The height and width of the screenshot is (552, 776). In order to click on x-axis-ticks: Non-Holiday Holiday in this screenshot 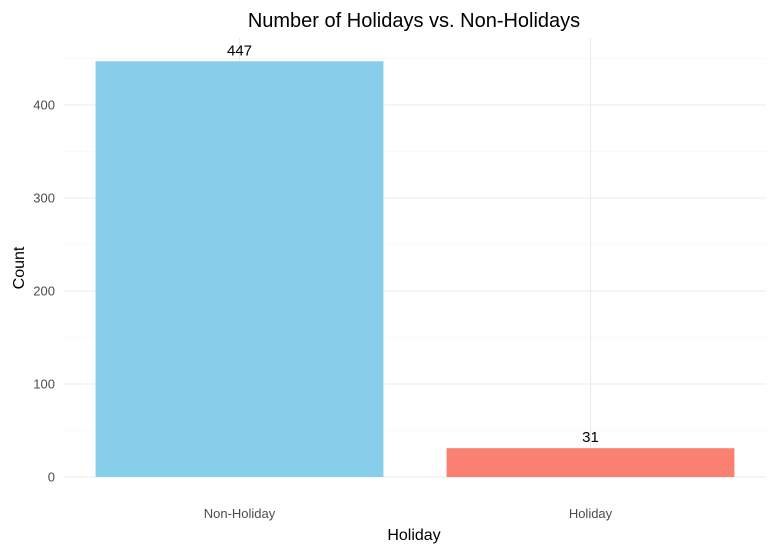, I will do `click(408, 513)`.